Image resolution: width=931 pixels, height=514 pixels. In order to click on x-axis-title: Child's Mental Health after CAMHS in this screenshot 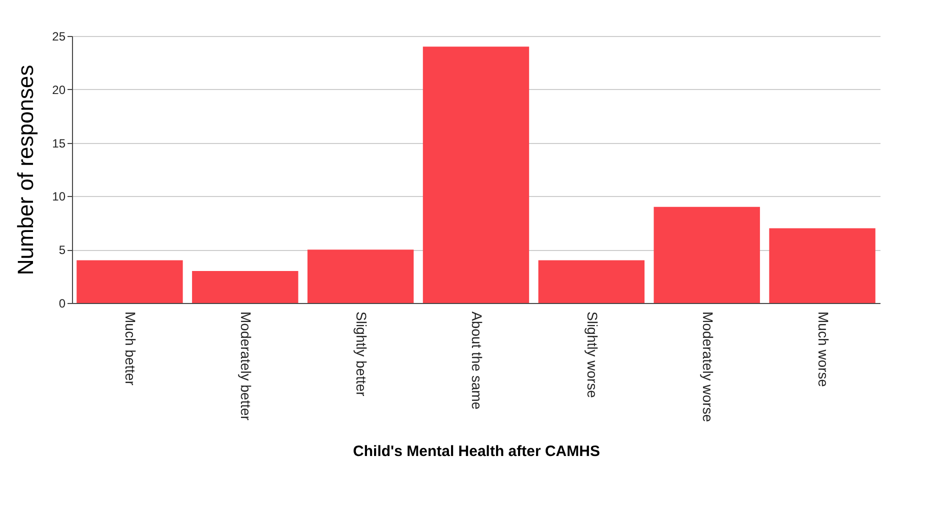, I will do `click(476, 451)`.